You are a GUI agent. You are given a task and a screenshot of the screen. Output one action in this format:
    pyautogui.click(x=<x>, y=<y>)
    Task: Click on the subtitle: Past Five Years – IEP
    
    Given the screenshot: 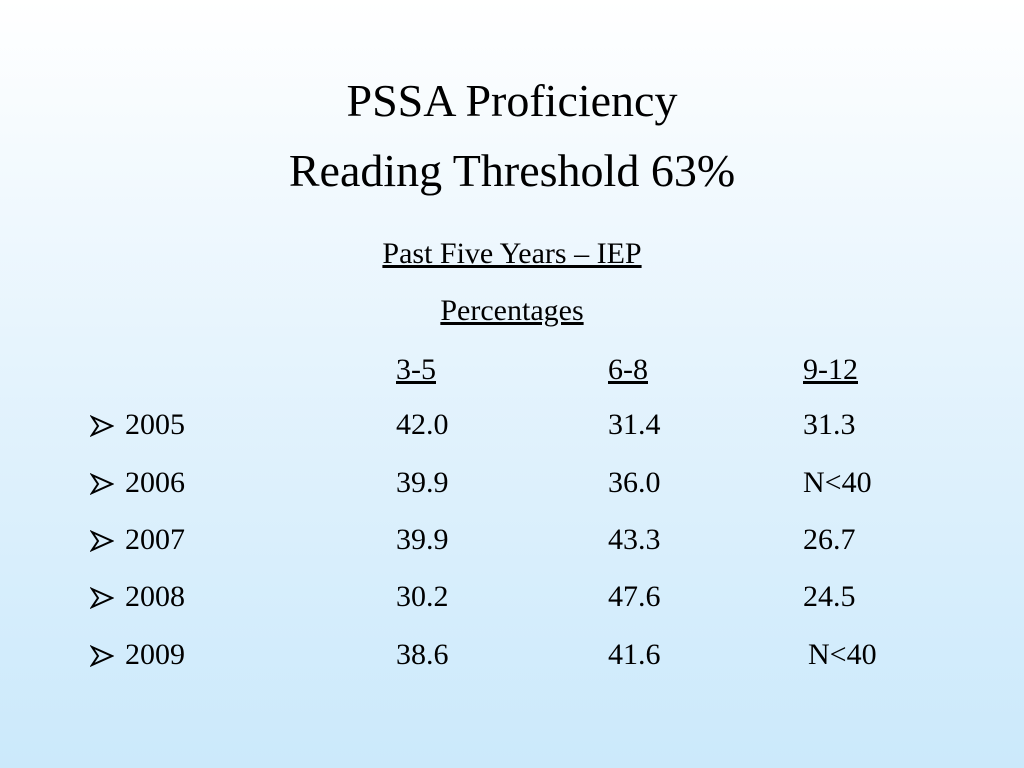 What is the action you would take?
    pyautogui.click(x=512, y=254)
    